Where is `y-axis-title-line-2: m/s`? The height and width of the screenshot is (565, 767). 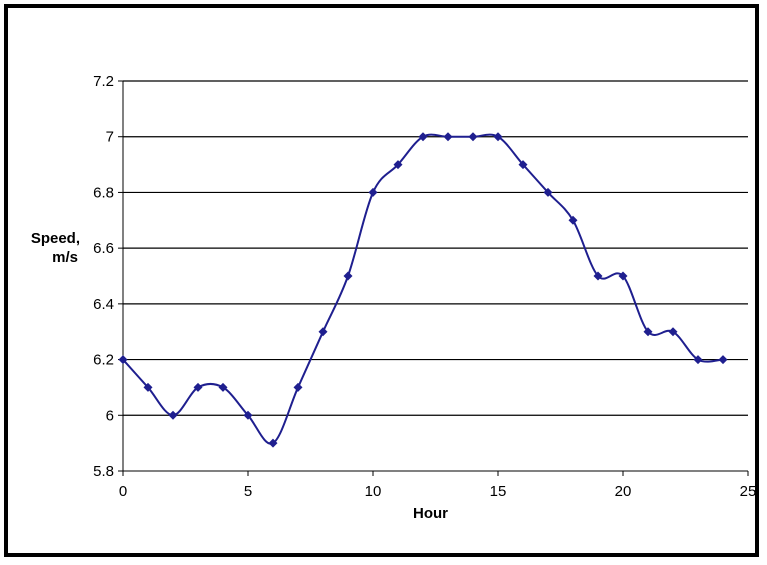 y-axis-title-line-2: m/s is located at coordinates (65, 257).